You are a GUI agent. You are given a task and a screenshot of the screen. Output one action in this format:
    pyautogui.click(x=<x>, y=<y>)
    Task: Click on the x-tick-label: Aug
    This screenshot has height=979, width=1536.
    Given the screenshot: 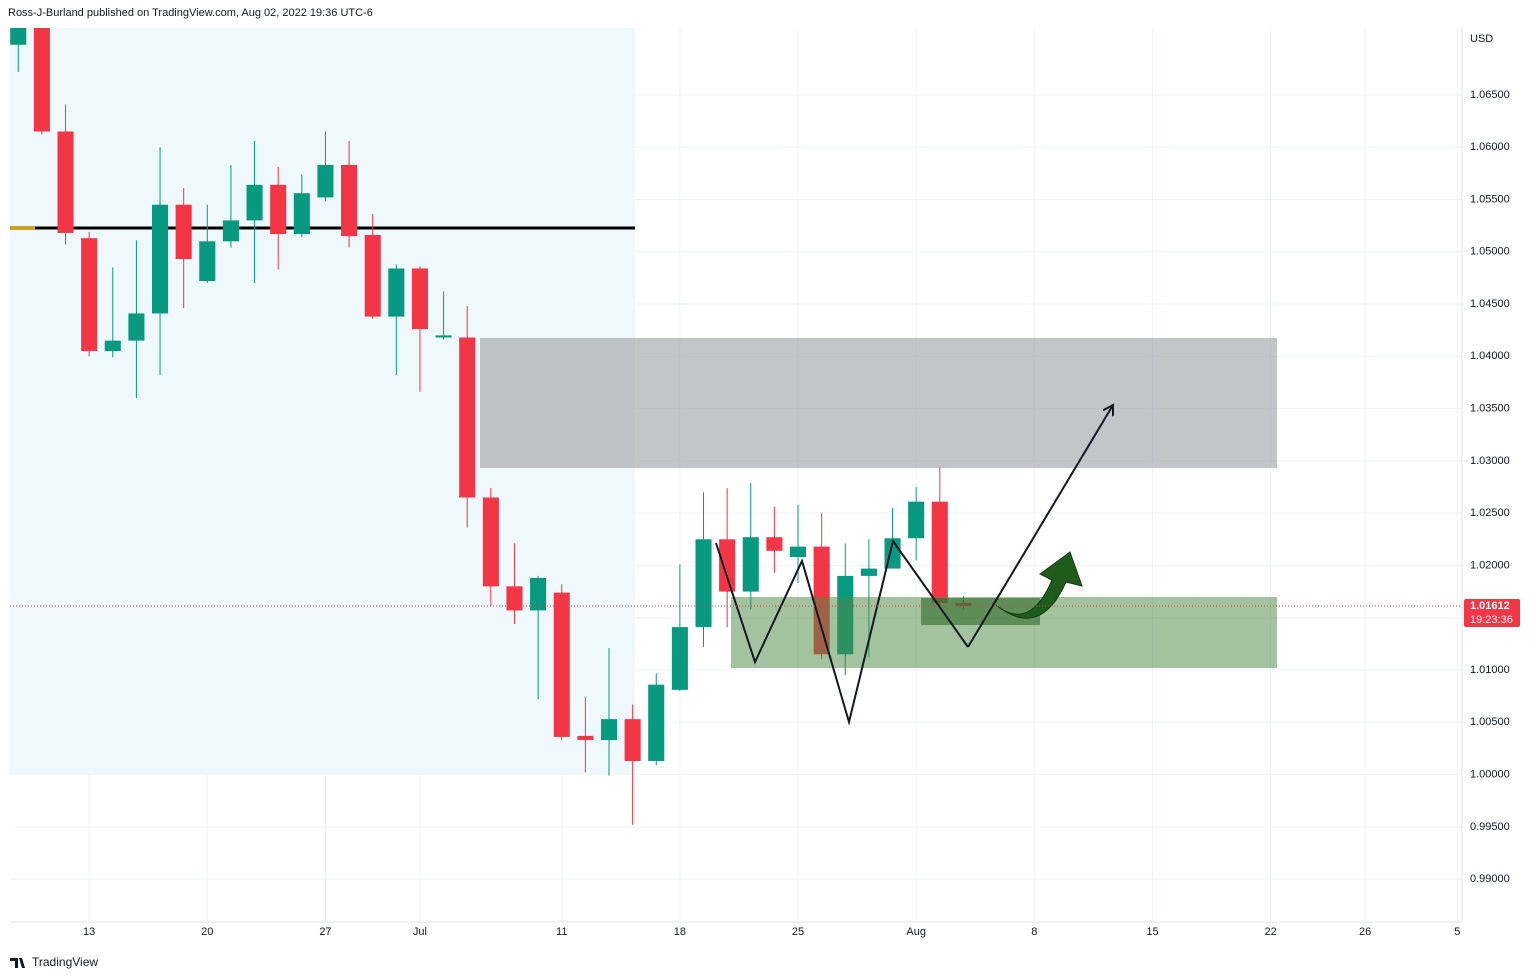 What is the action you would take?
    pyautogui.click(x=916, y=932)
    